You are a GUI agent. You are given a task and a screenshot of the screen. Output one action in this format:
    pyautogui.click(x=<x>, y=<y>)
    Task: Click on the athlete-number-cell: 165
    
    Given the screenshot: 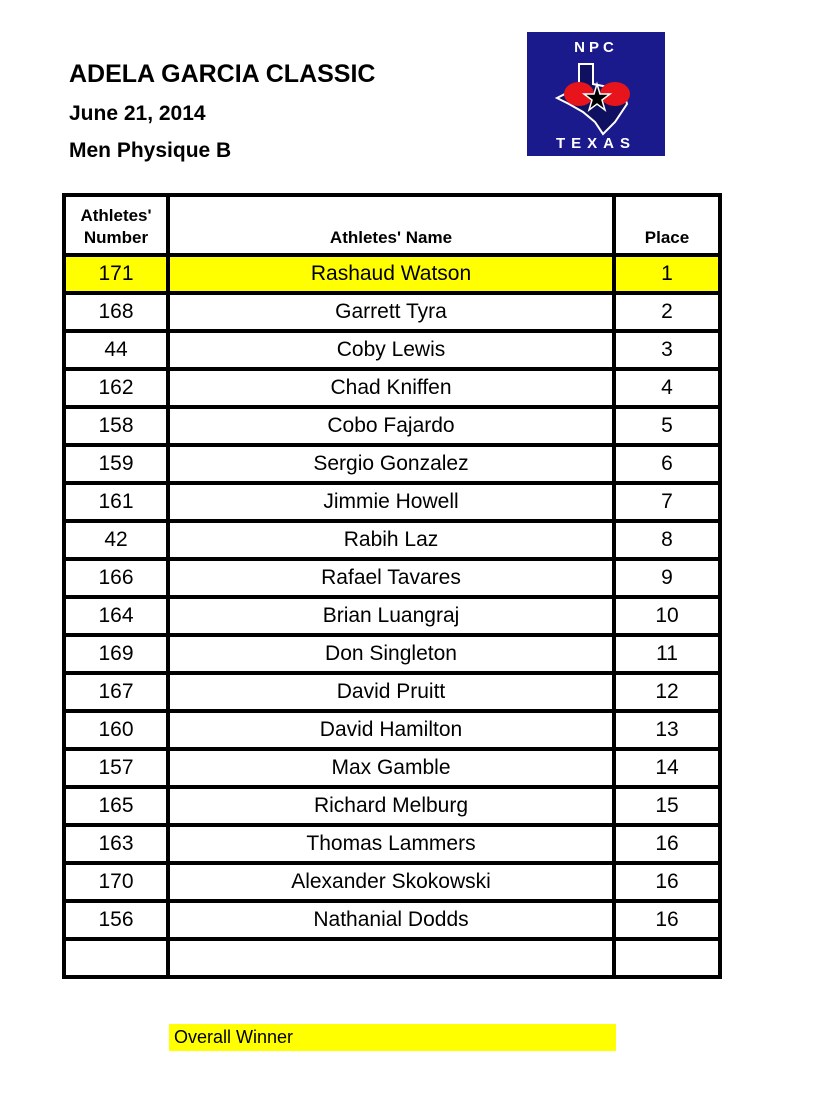 What is the action you would take?
    pyautogui.click(x=116, y=806)
    